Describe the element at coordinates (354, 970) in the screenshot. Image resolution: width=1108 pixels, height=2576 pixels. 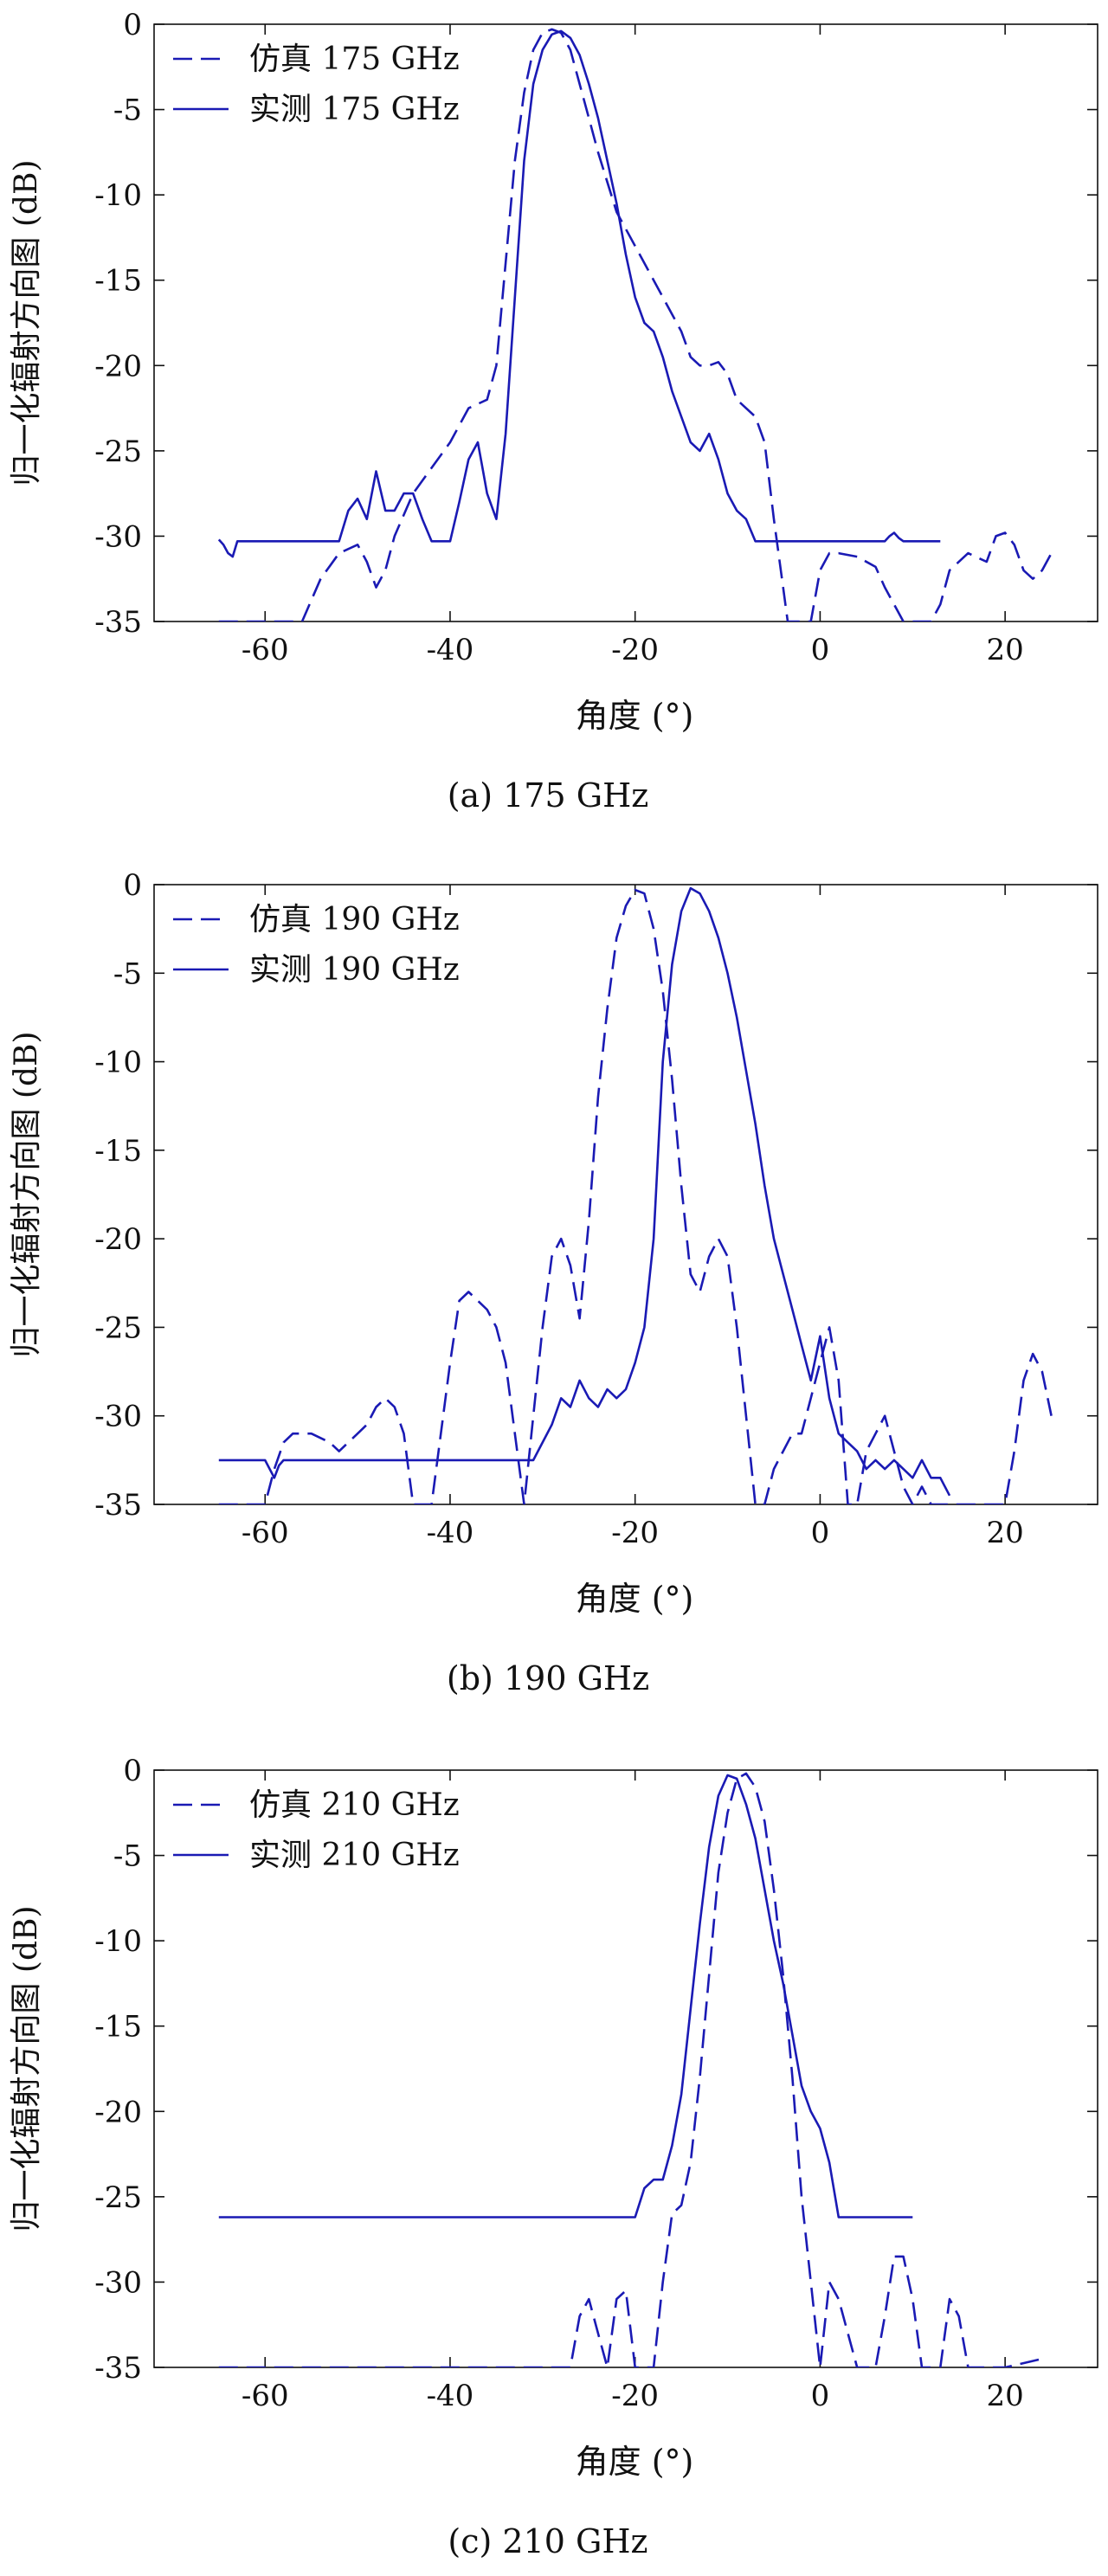
I see `legend-label: 实测 190 GHz` at that location.